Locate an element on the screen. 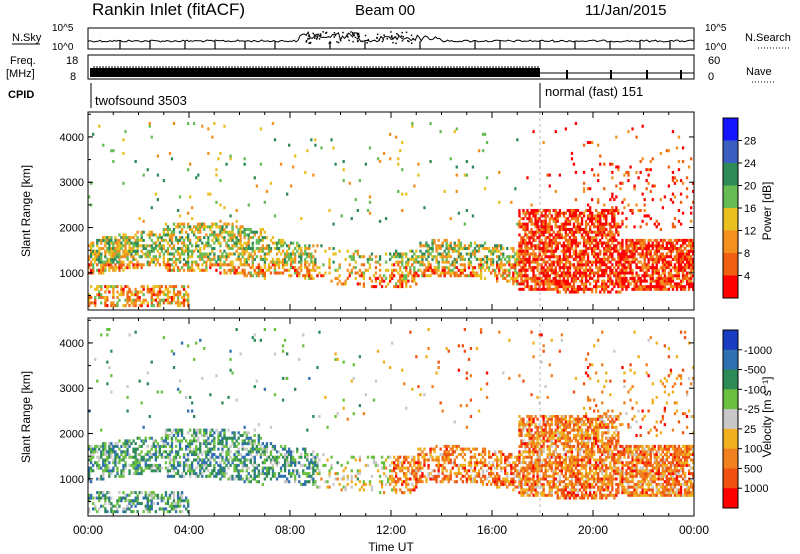 This screenshot has width=800, height=554. freq-label: Freq. is located at coordinates (23, 61).